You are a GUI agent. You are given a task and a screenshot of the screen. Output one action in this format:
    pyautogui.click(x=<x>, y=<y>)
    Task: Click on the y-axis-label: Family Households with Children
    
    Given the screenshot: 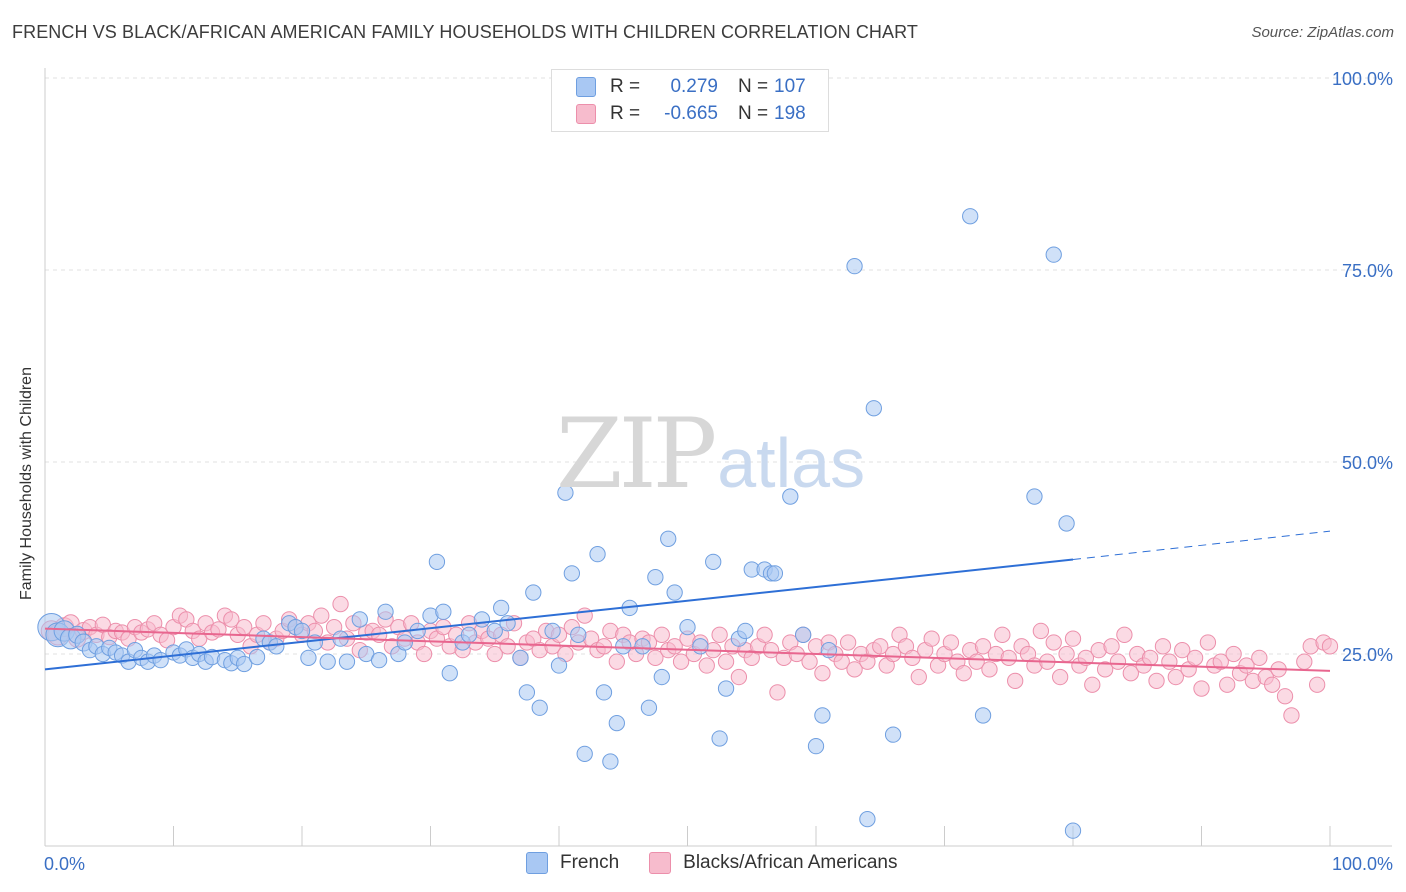 What is the action you would take?
    pyautogui.click(x=26, y=483)
    